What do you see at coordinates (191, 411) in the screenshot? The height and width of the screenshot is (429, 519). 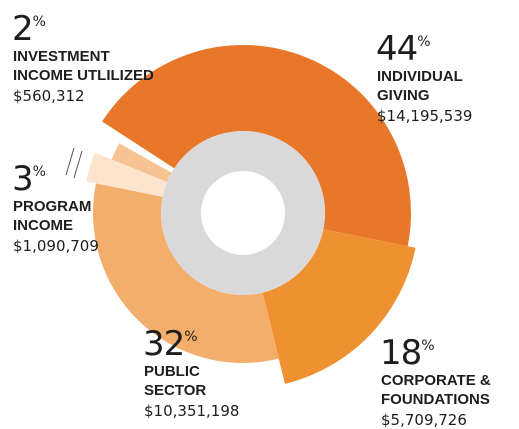 I see `amount-label: $10,351,198` at bounding box center [191, 411].